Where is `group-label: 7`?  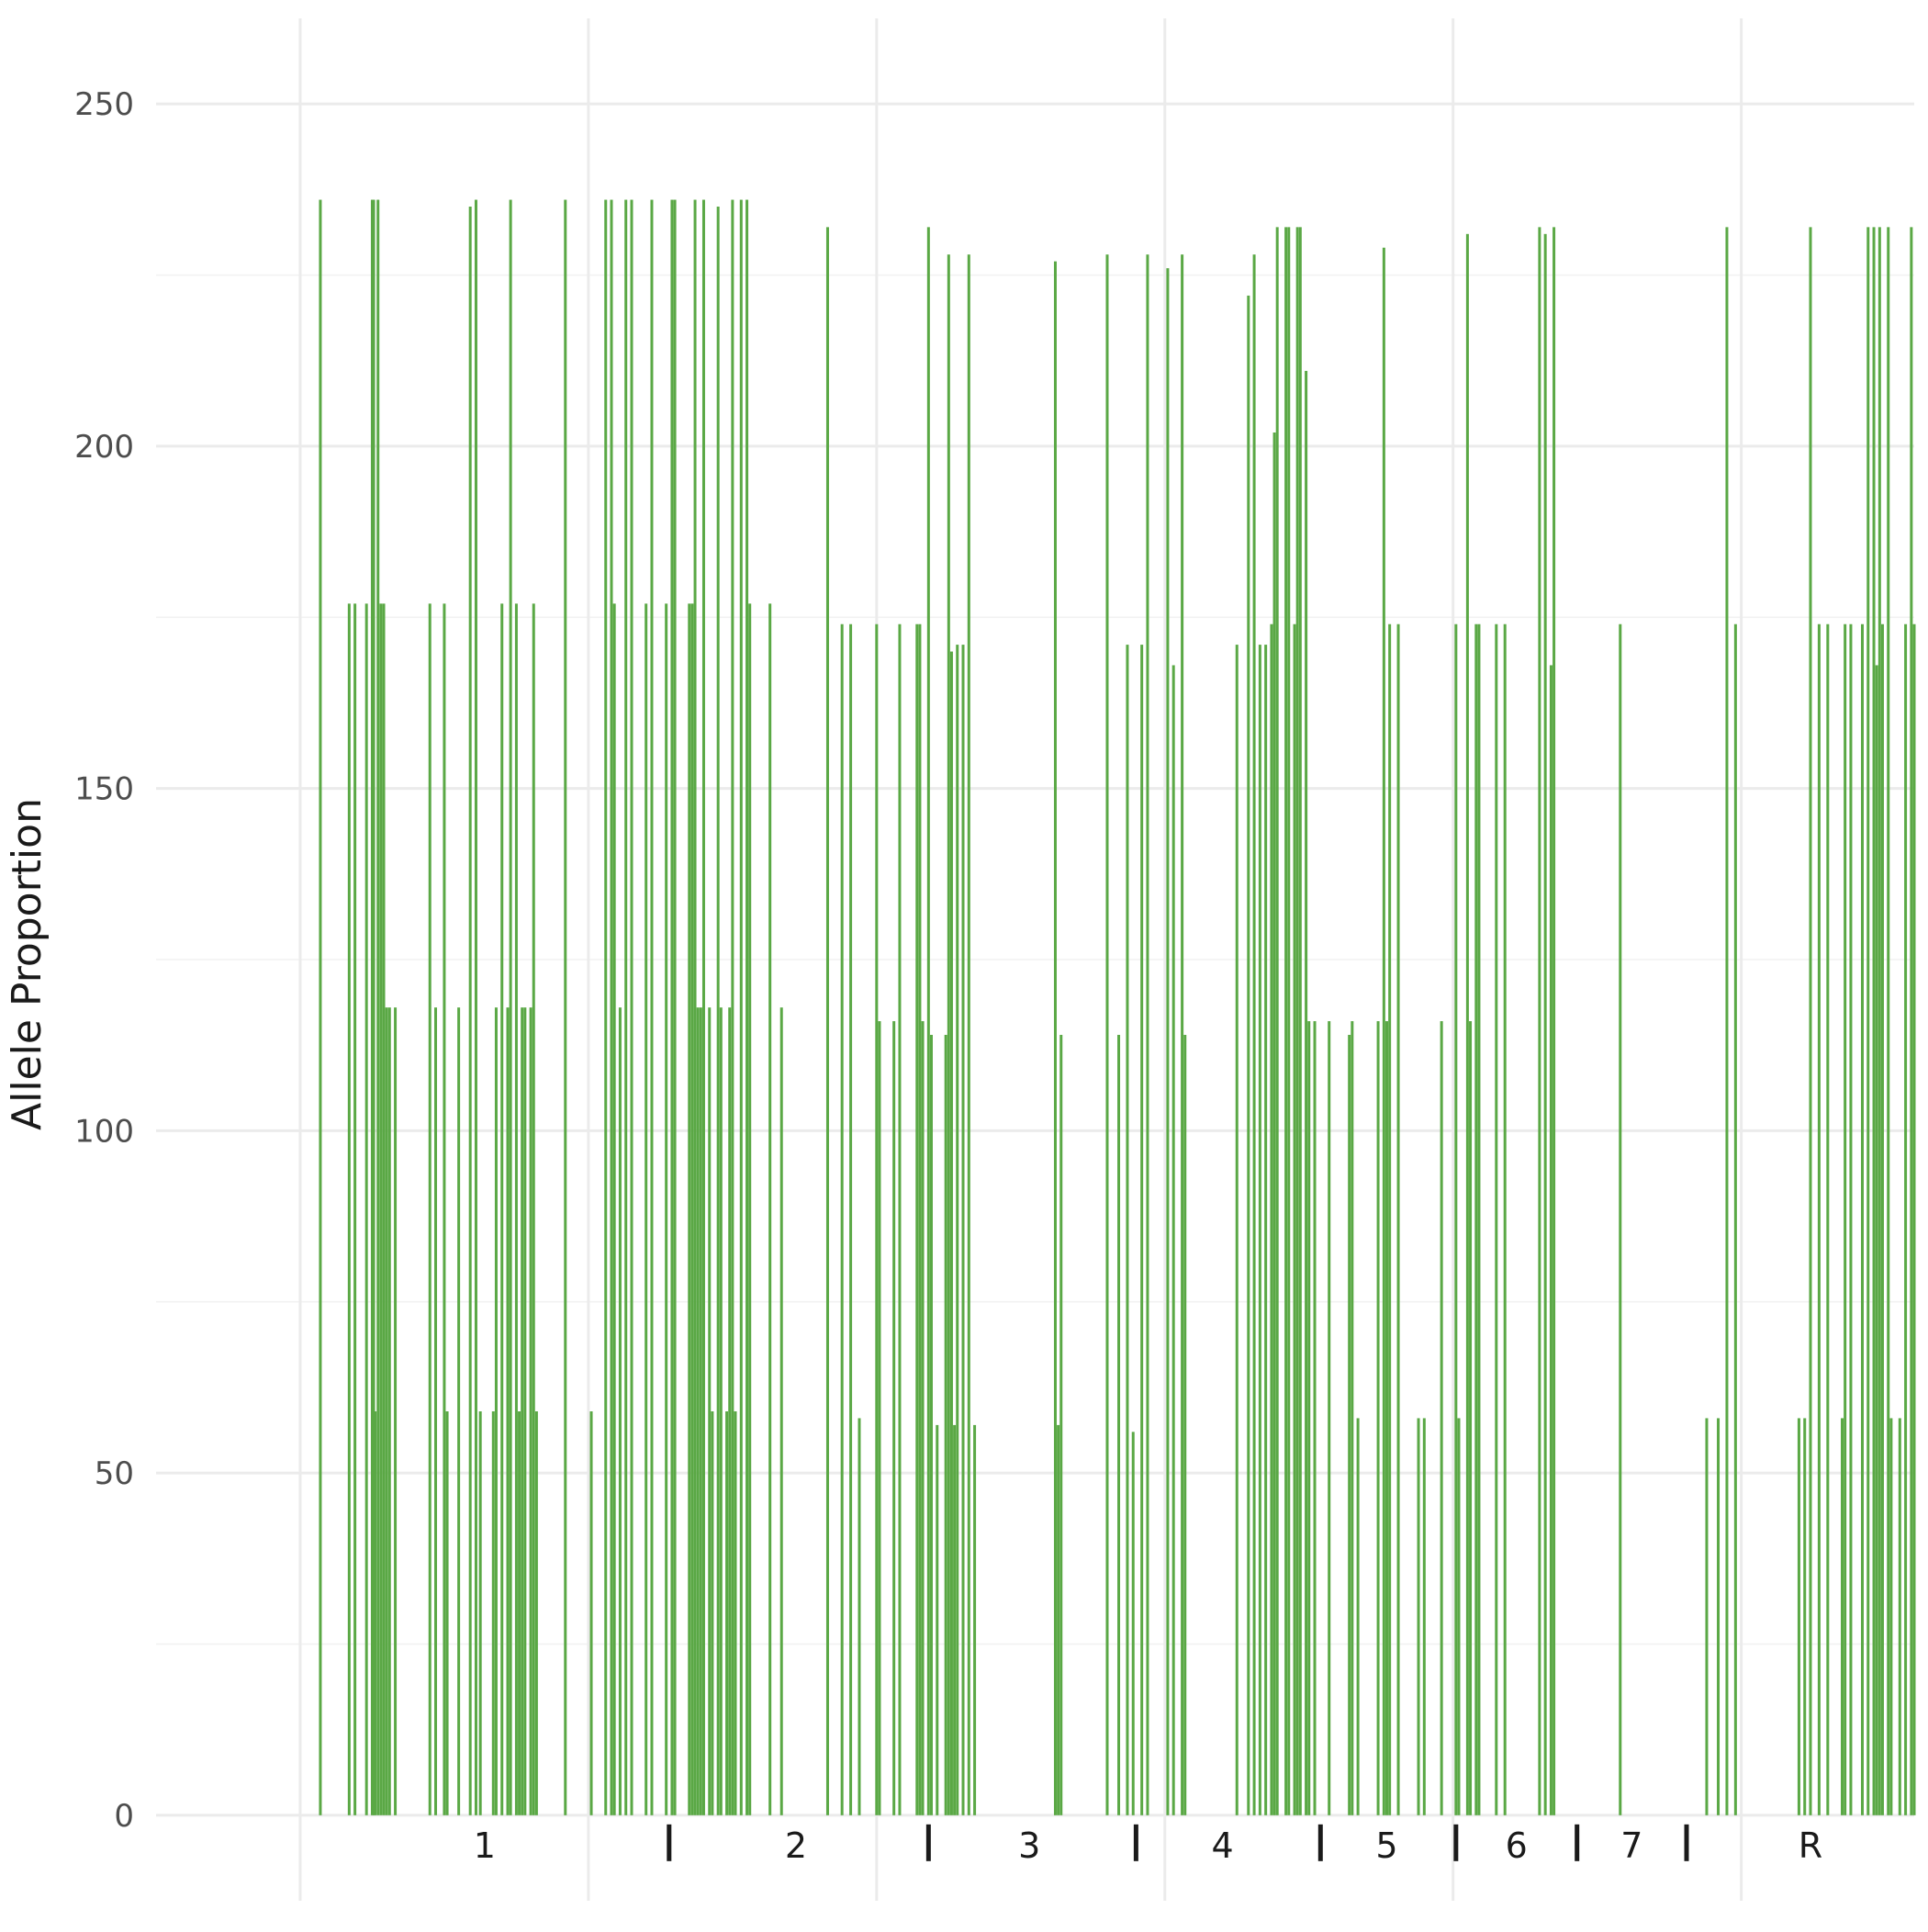
group-label: 7 is located at coordinates (1631, 1845).